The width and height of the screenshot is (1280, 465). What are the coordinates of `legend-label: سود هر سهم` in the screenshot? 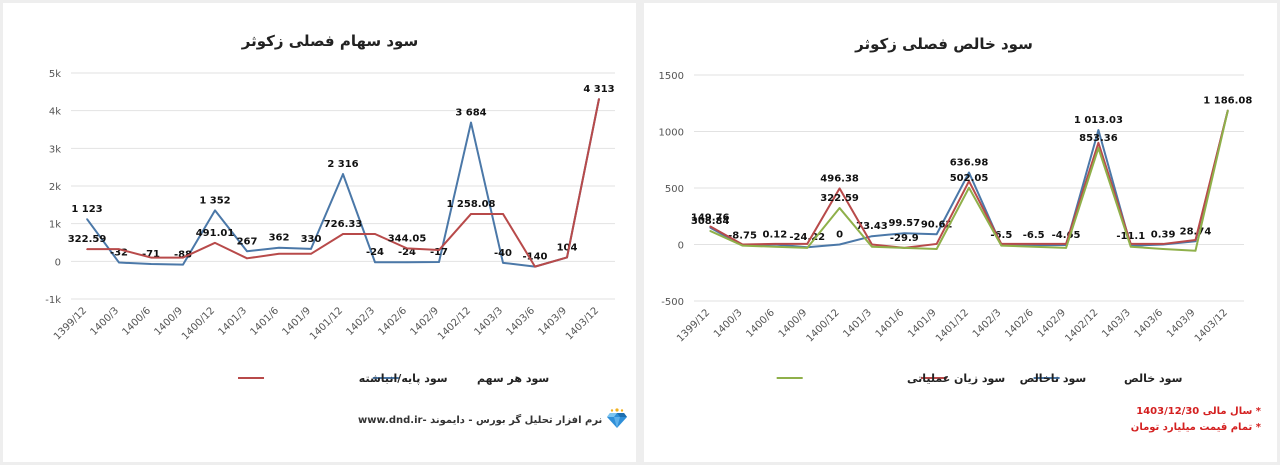 It's located at (513, 378).